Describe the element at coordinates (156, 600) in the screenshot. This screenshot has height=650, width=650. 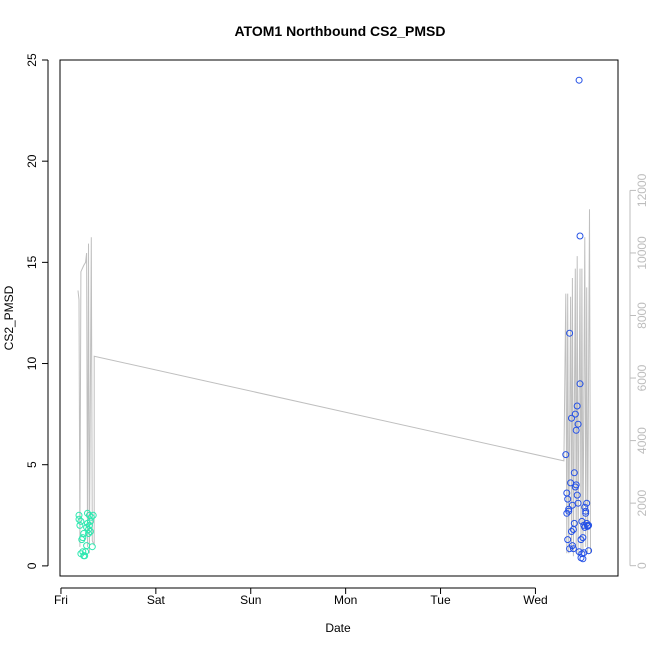
I see `x-tick-label: Sat` at that location.